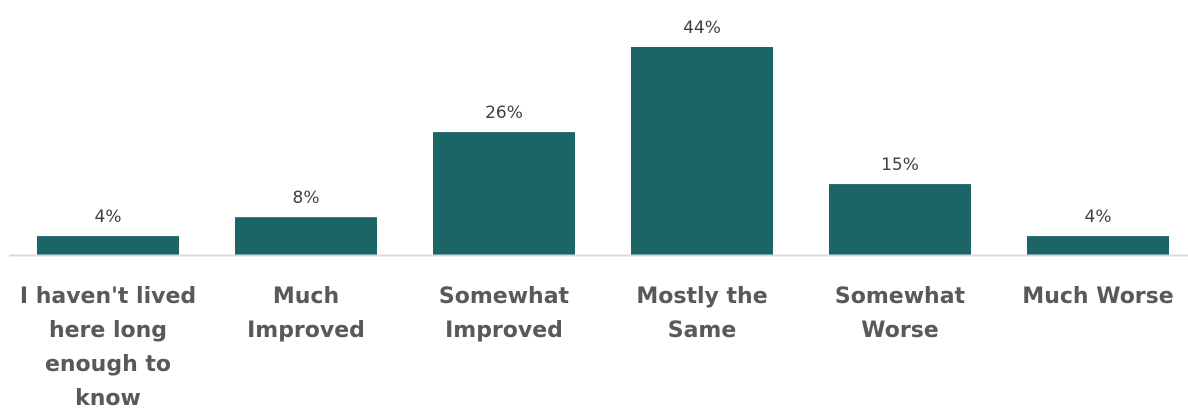 This screenshot has height=414, width=1188. I want to click on data-label-5: 4%, so click(1098, 217).